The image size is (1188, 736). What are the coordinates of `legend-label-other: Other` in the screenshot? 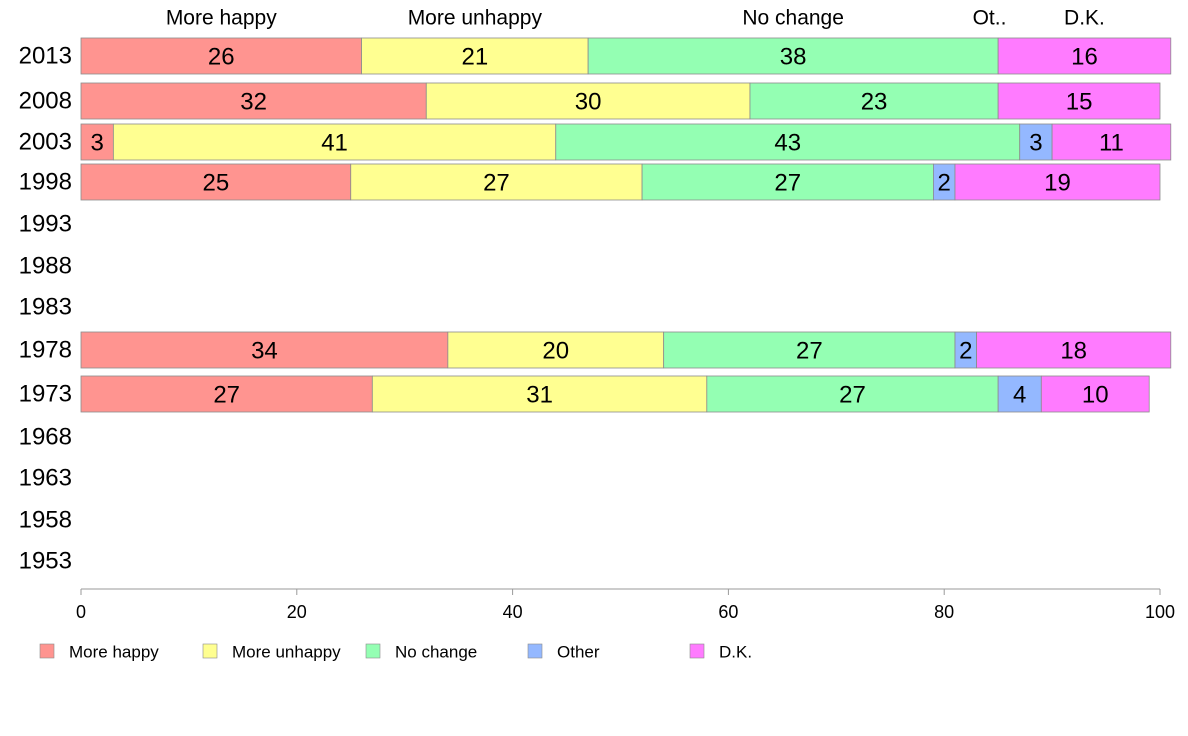 It's located at (578, 652).